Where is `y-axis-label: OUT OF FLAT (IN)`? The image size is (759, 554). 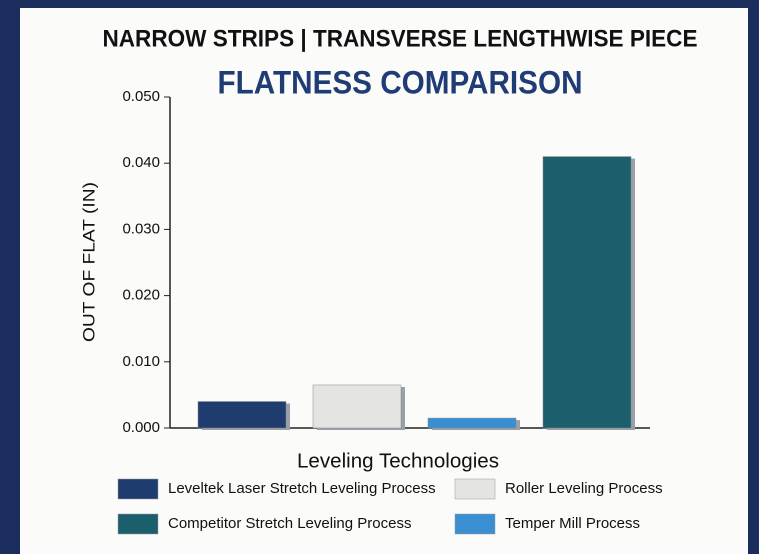
y-axis-label: OUT OF FLAT (IN) is located at coordinates (88, 262).